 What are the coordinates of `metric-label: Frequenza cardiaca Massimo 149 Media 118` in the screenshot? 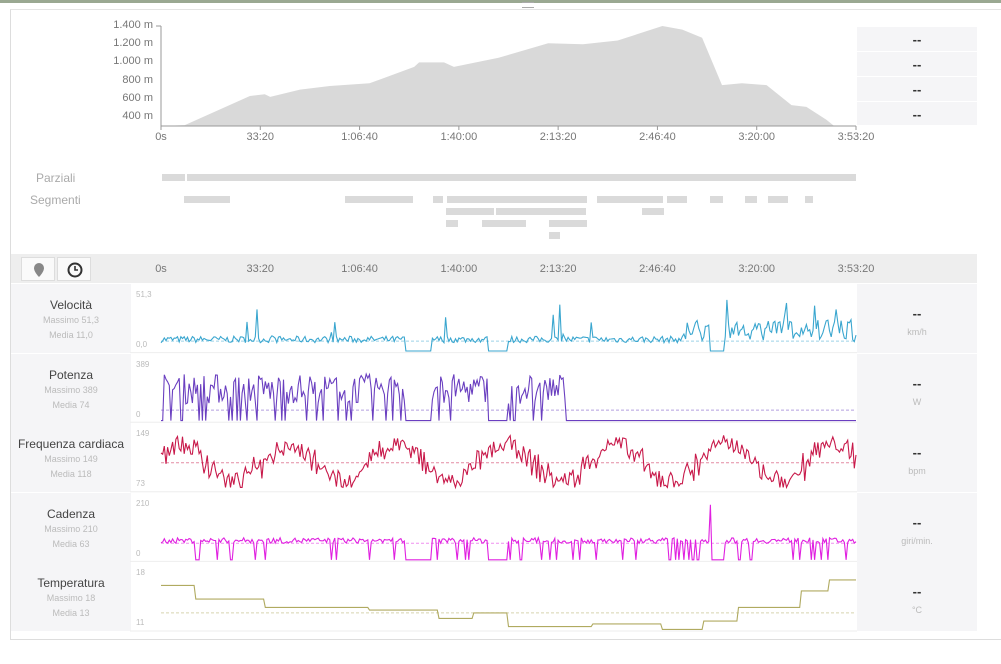 It's located at (71, 458).